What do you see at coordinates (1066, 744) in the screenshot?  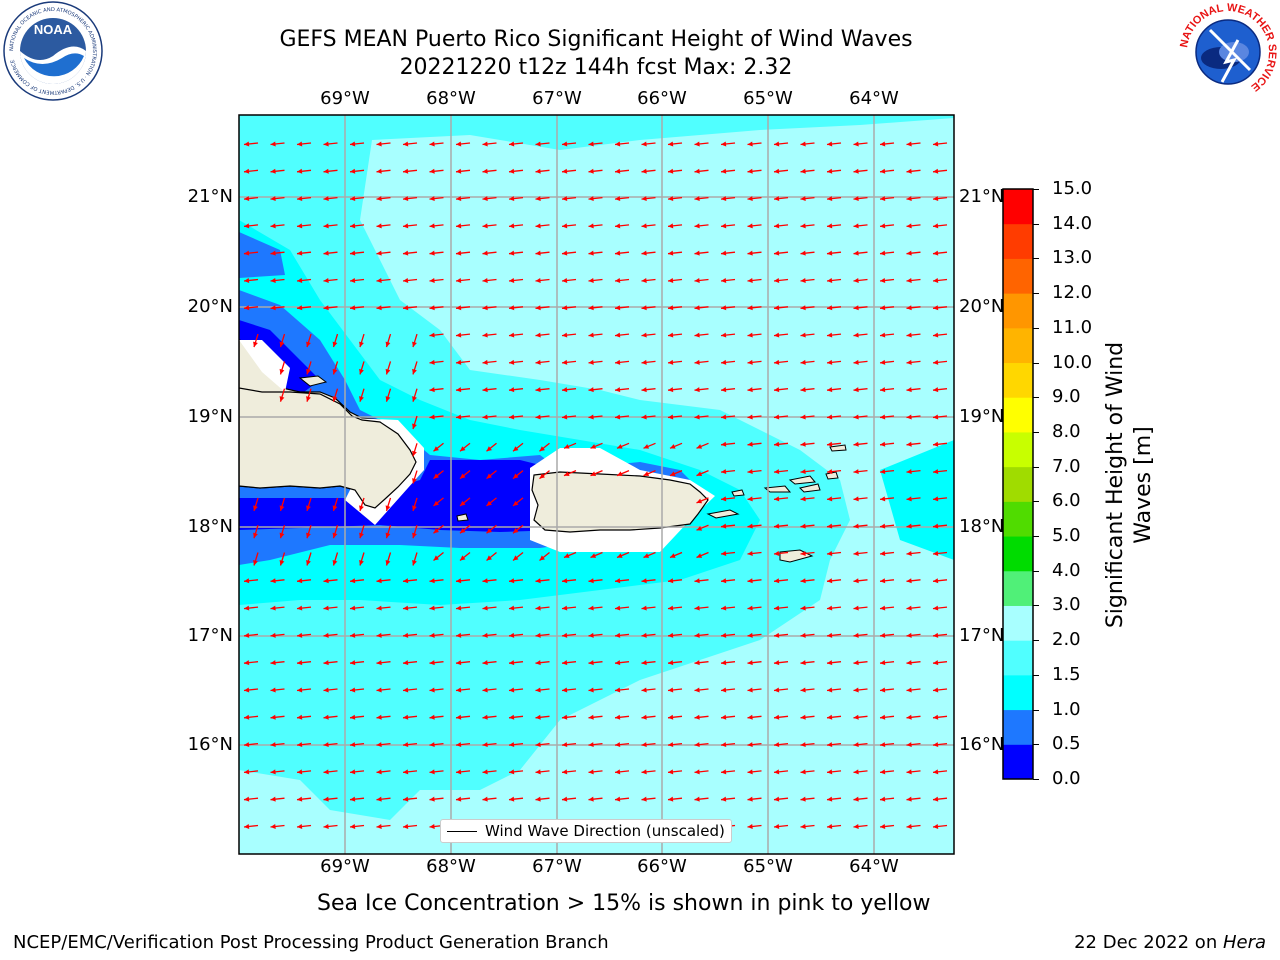 I see `colorbar-tick-label: 0.5` at bounding box center [1066, 744].